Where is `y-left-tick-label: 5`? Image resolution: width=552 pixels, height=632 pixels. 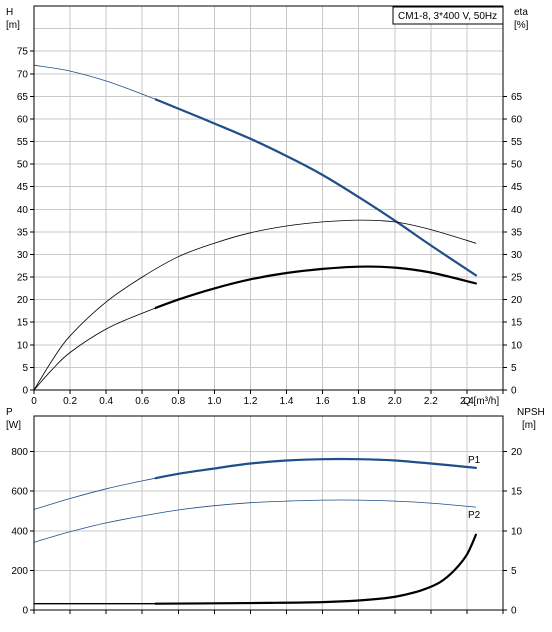 y-left-tick-label: 5 is located at coordinates (25, 368).